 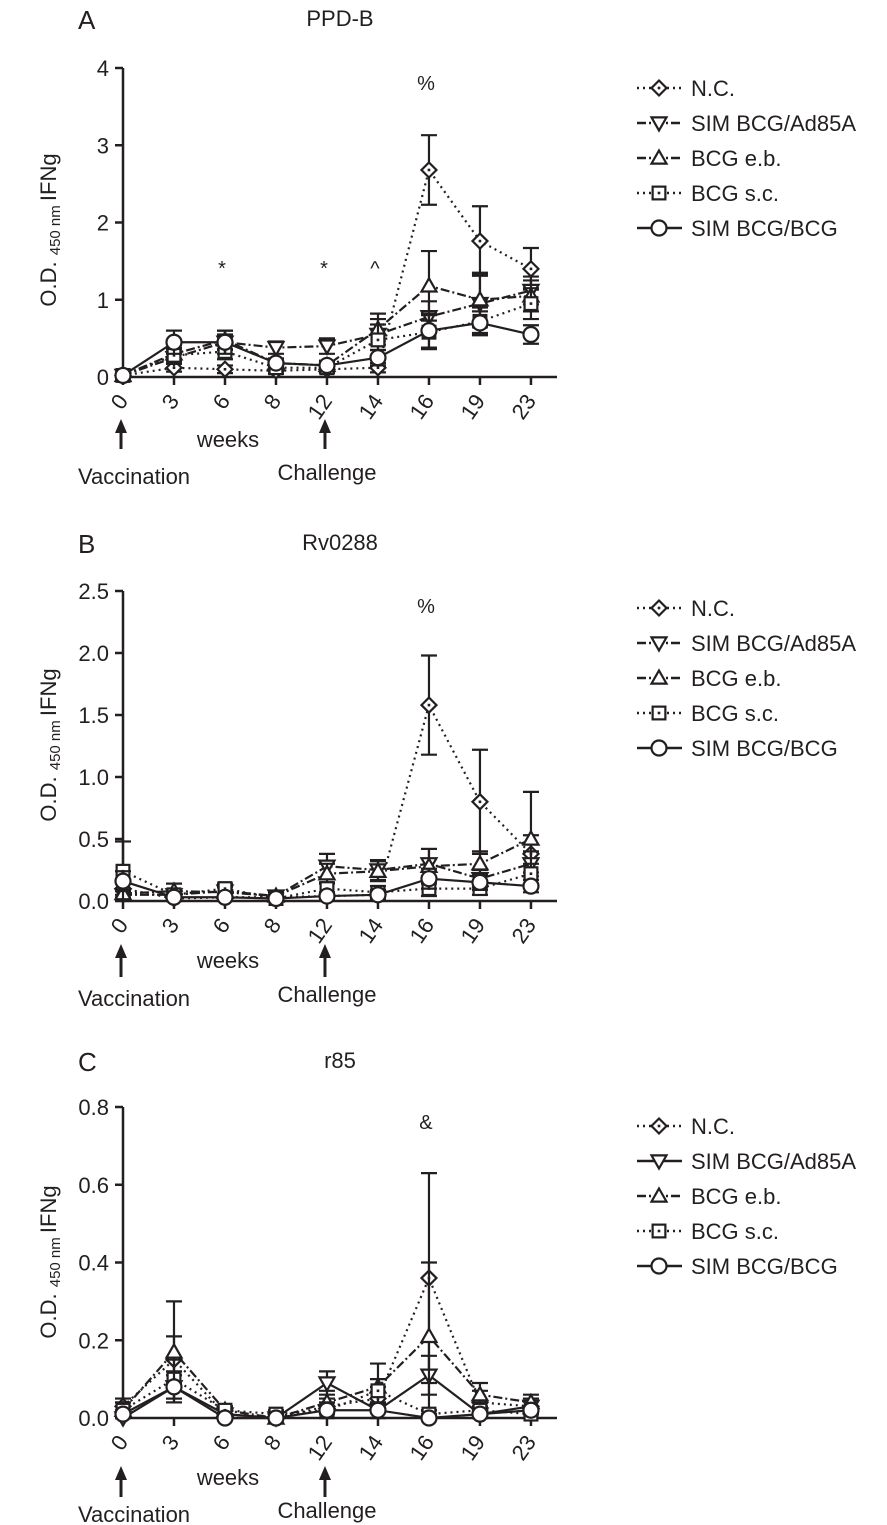 What do you see at coordinates (339, 18) in the screenshot?
I see `chart-title: PPD-B` at bounding box center [339, 18].